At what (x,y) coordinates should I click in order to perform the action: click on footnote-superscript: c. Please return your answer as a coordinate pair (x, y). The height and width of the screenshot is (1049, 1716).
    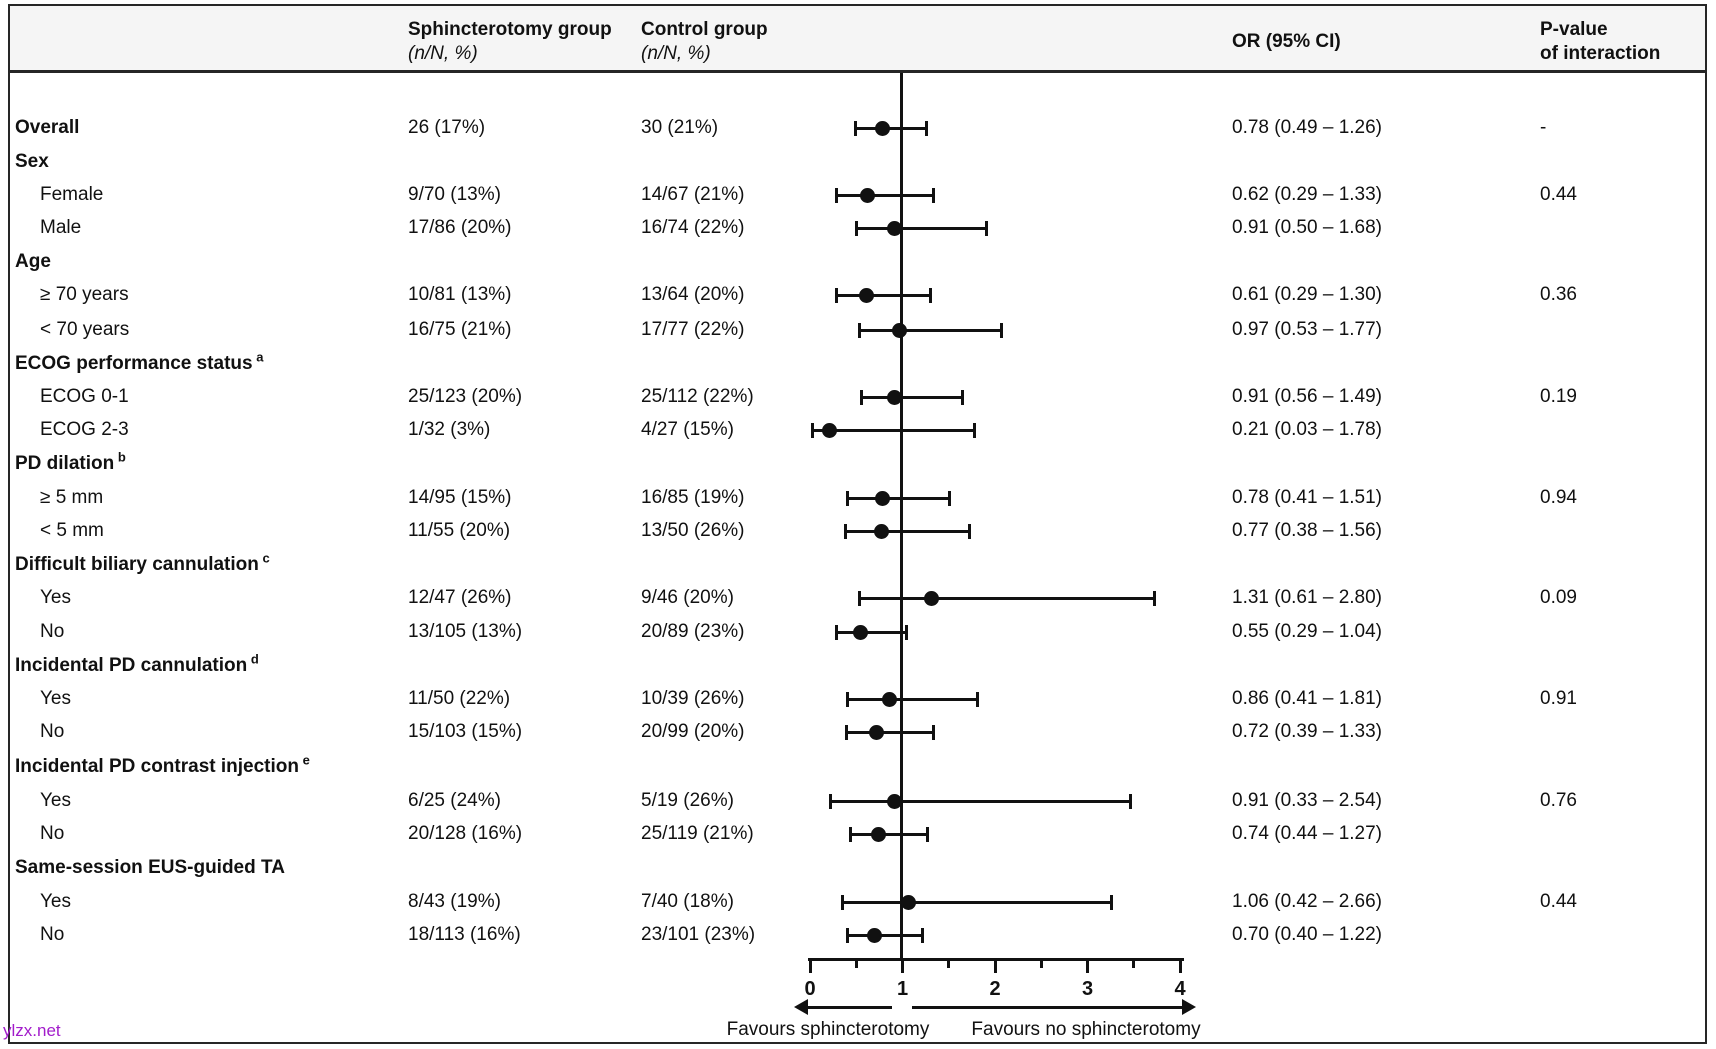
    Looking at the image, I should click on (264, 558).